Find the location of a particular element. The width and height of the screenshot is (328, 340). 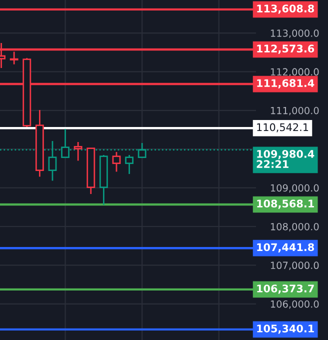

y-tick-label: 107,000.0 is located at coordinates (294, 266).